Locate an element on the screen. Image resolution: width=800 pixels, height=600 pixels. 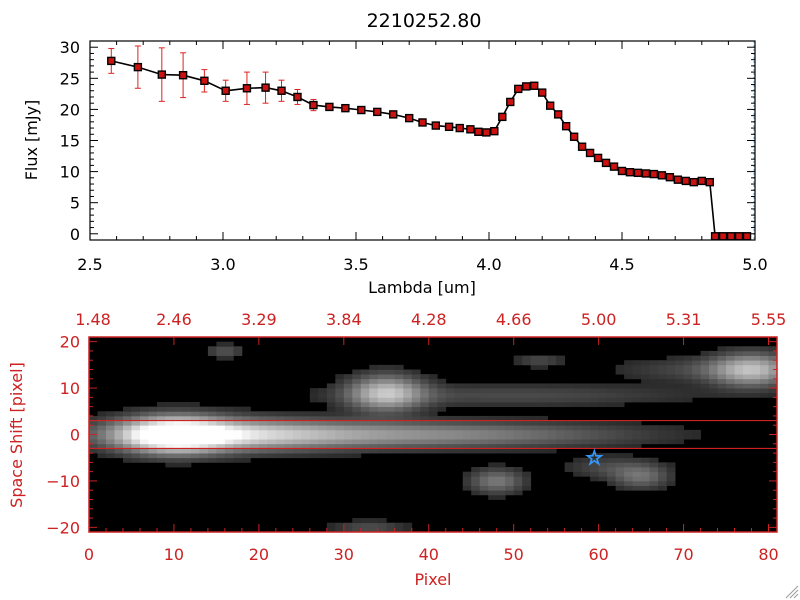
image-x-tick-label: 40 is located at coordinates (429, 554).